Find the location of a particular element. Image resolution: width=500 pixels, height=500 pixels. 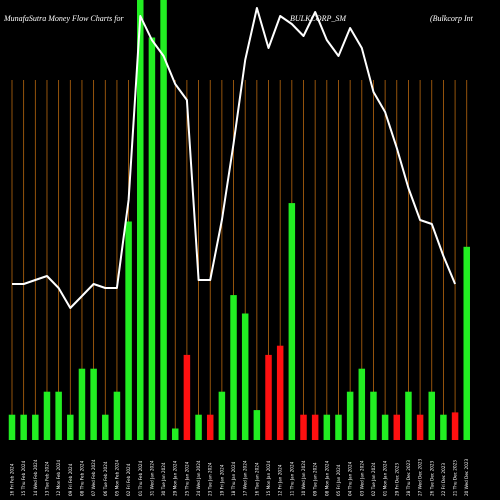

x-tick-label: 28 Thu Dec 2023 is located at coordinates (408, 478).